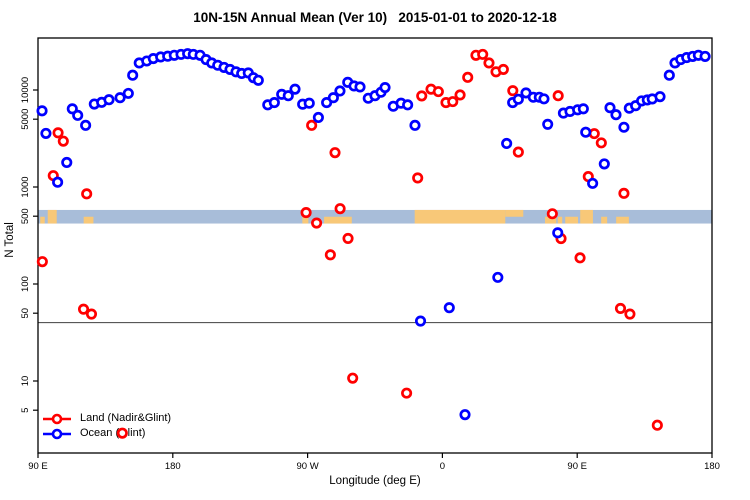 Image resolution: width=750 pixels, height=500 pixels. Describe the element at coordinates (25, 284) in the screenshot. I see `y-tick-label: 100` at that location.